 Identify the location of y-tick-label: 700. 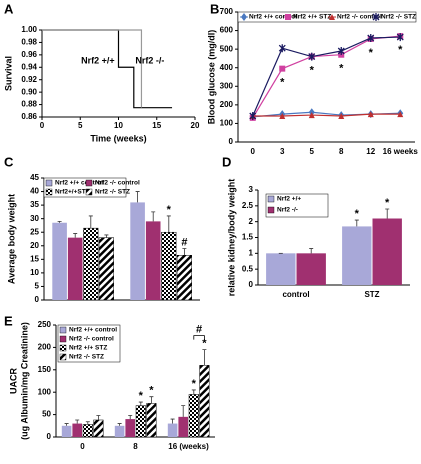
(227, 11).